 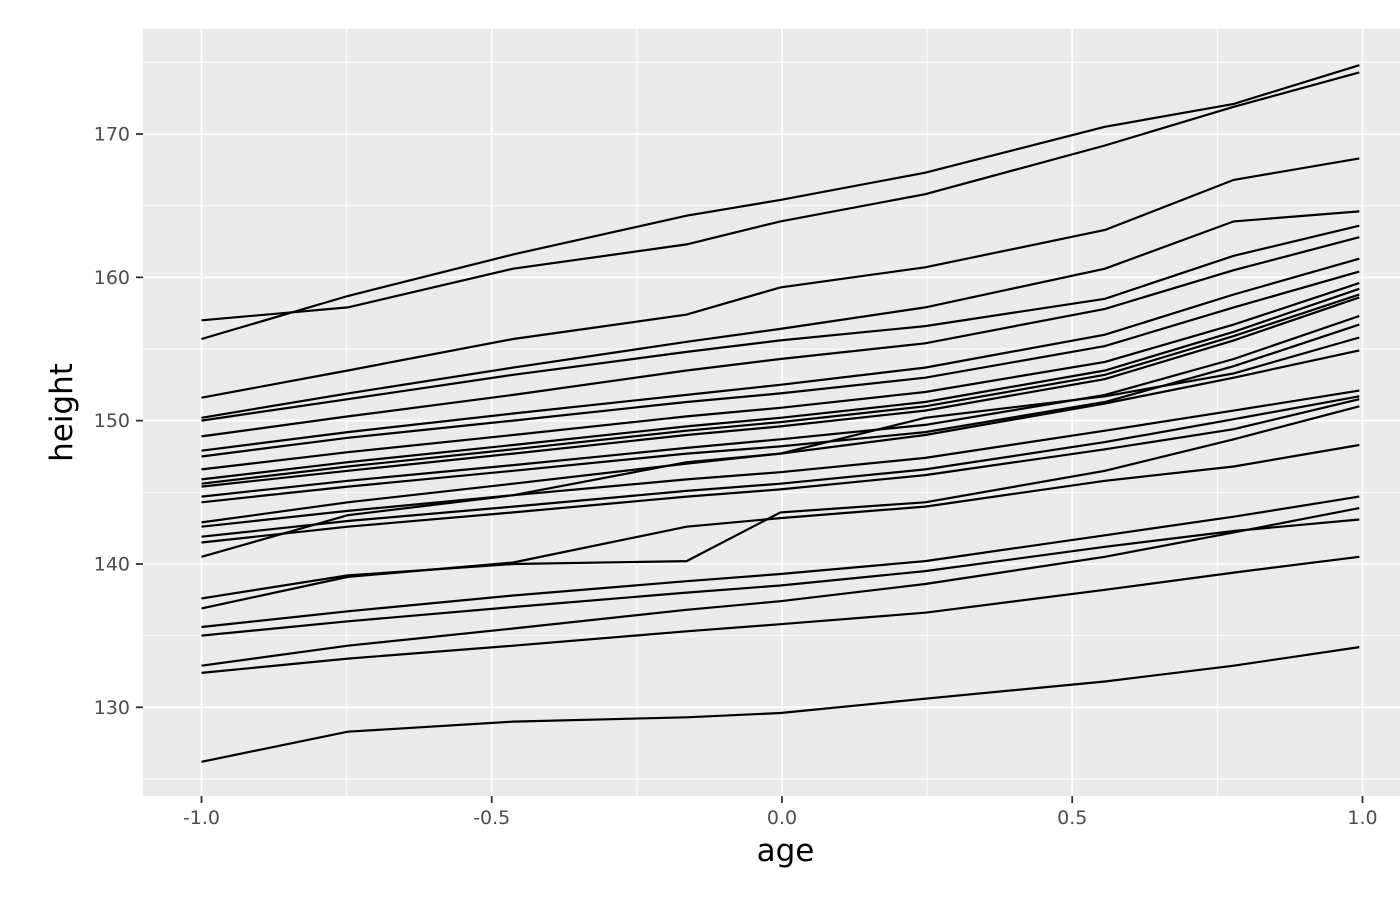 I want to click on x-tick-label: -1.0, so click(x=201, y=818).